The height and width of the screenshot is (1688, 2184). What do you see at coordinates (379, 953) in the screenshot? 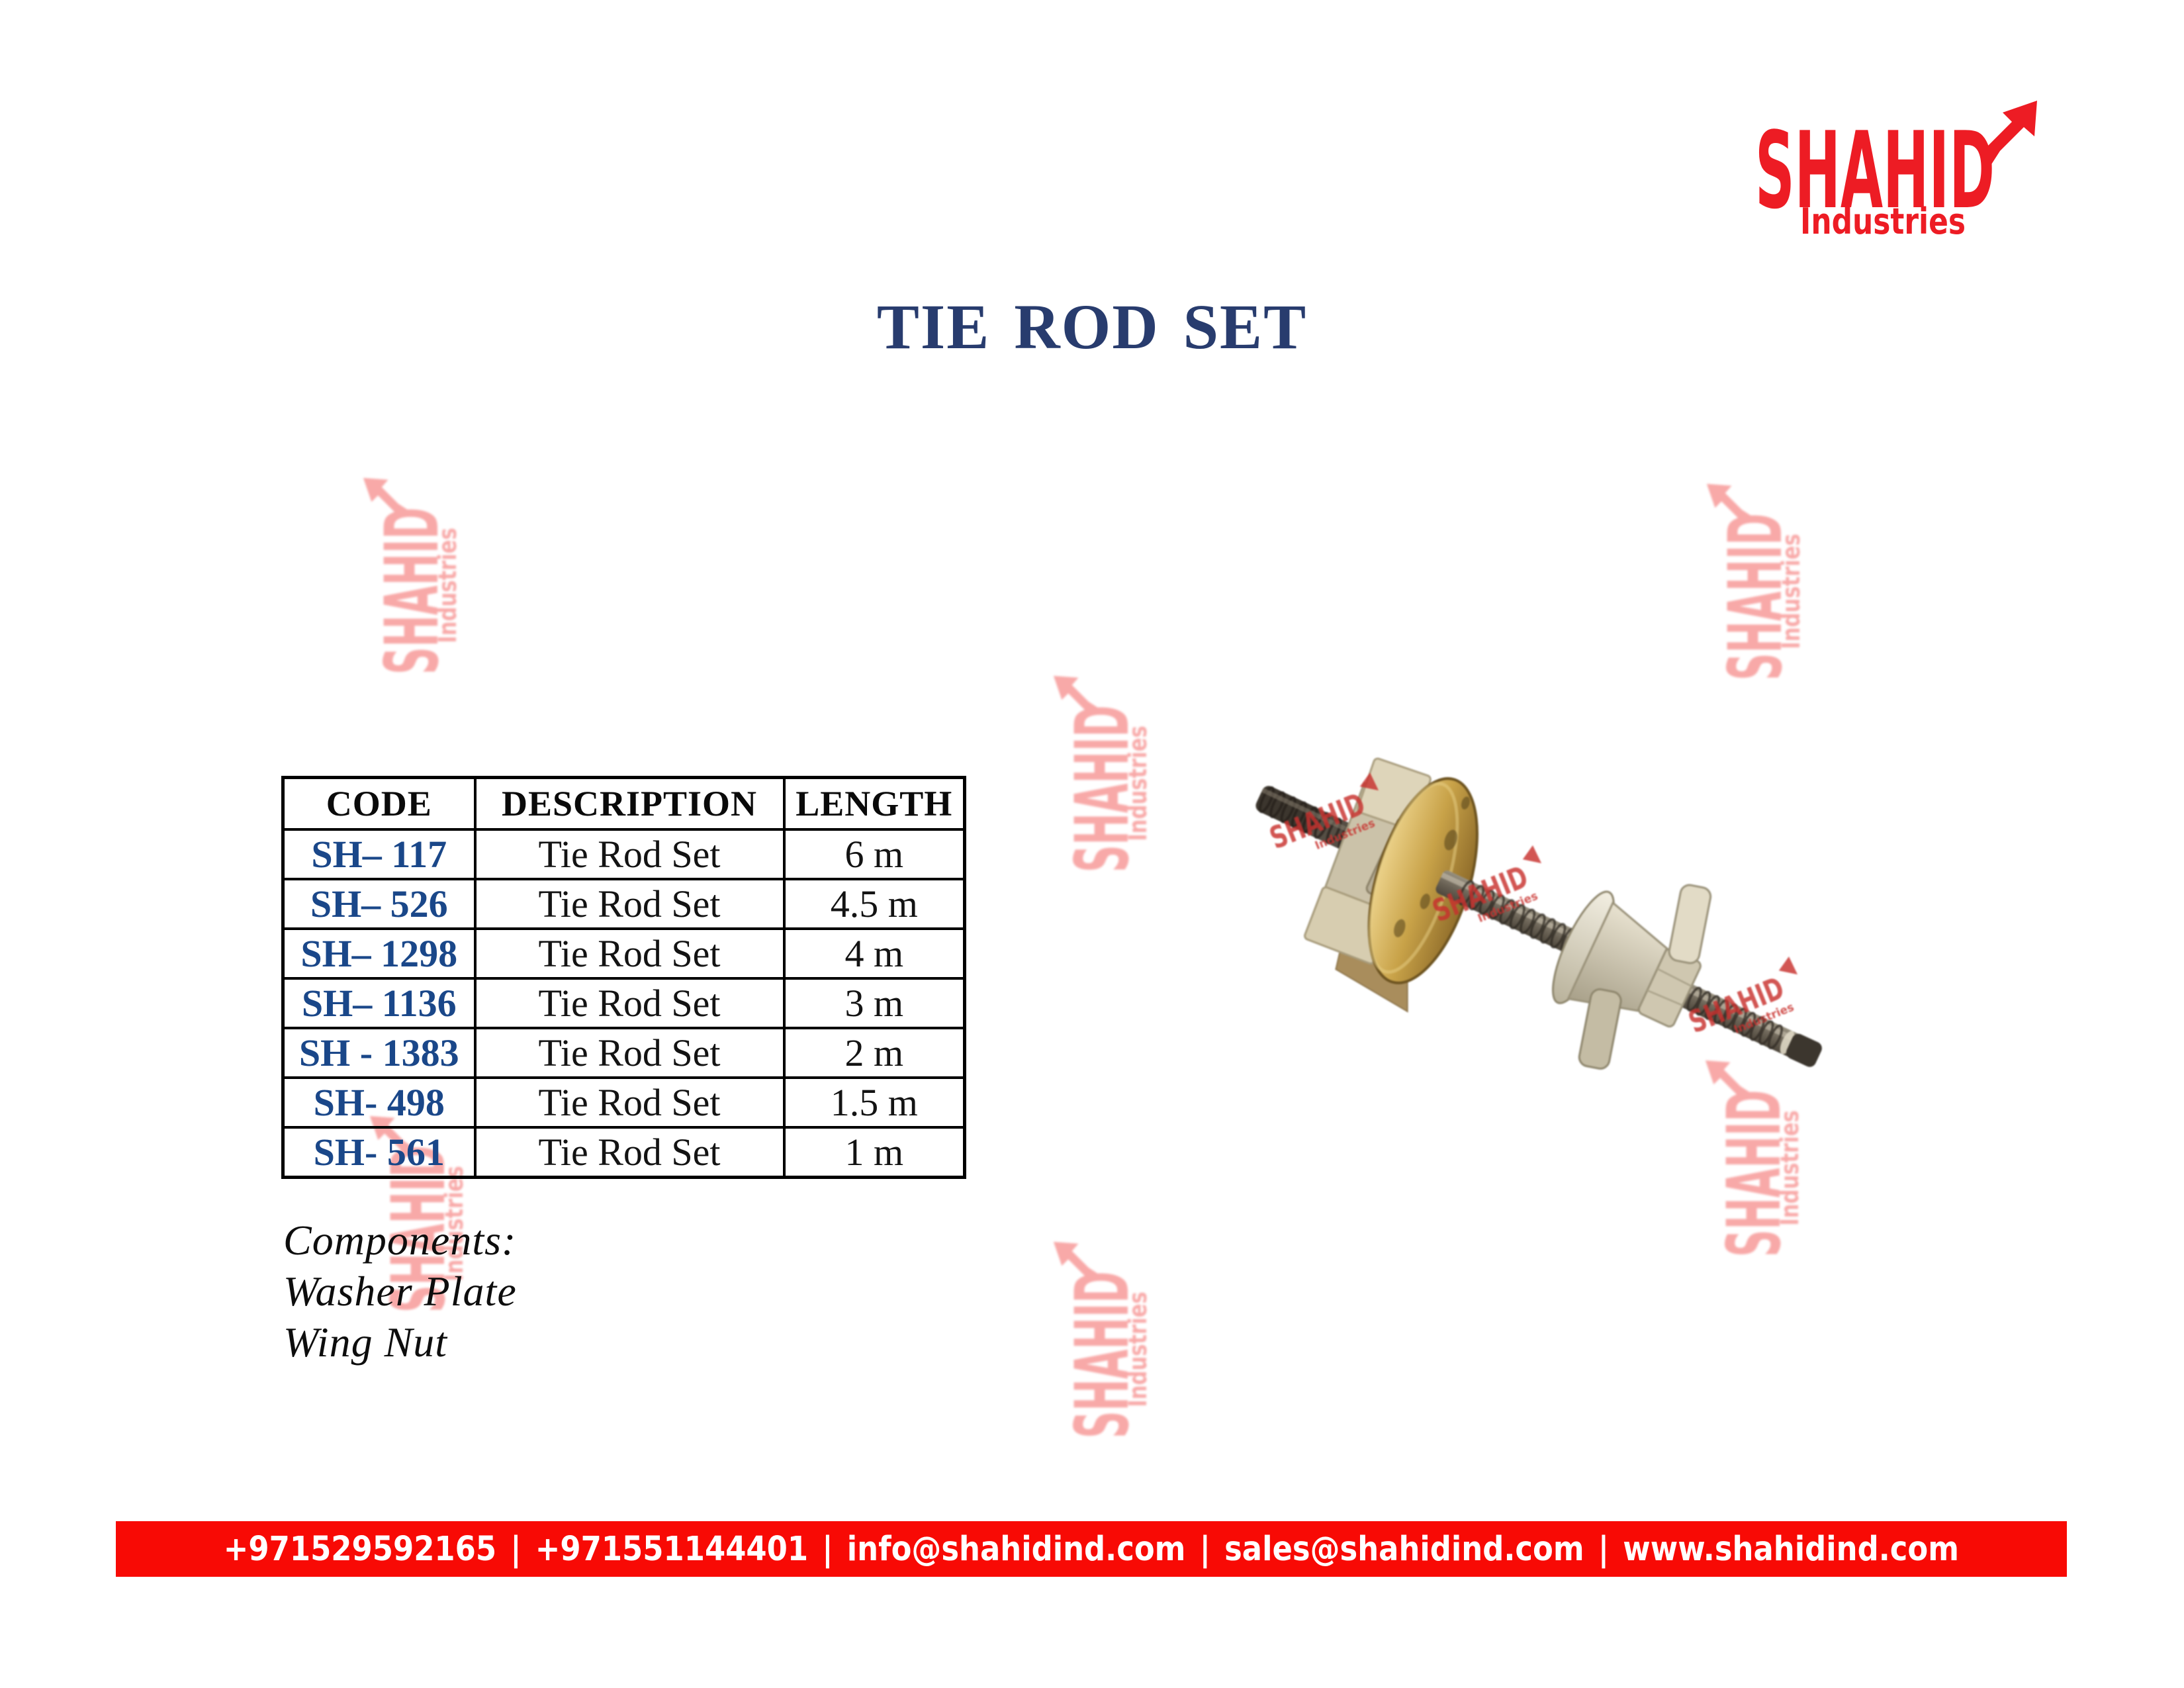
I see `code-cell: SH– 1298` at bounding box center [379, 953].